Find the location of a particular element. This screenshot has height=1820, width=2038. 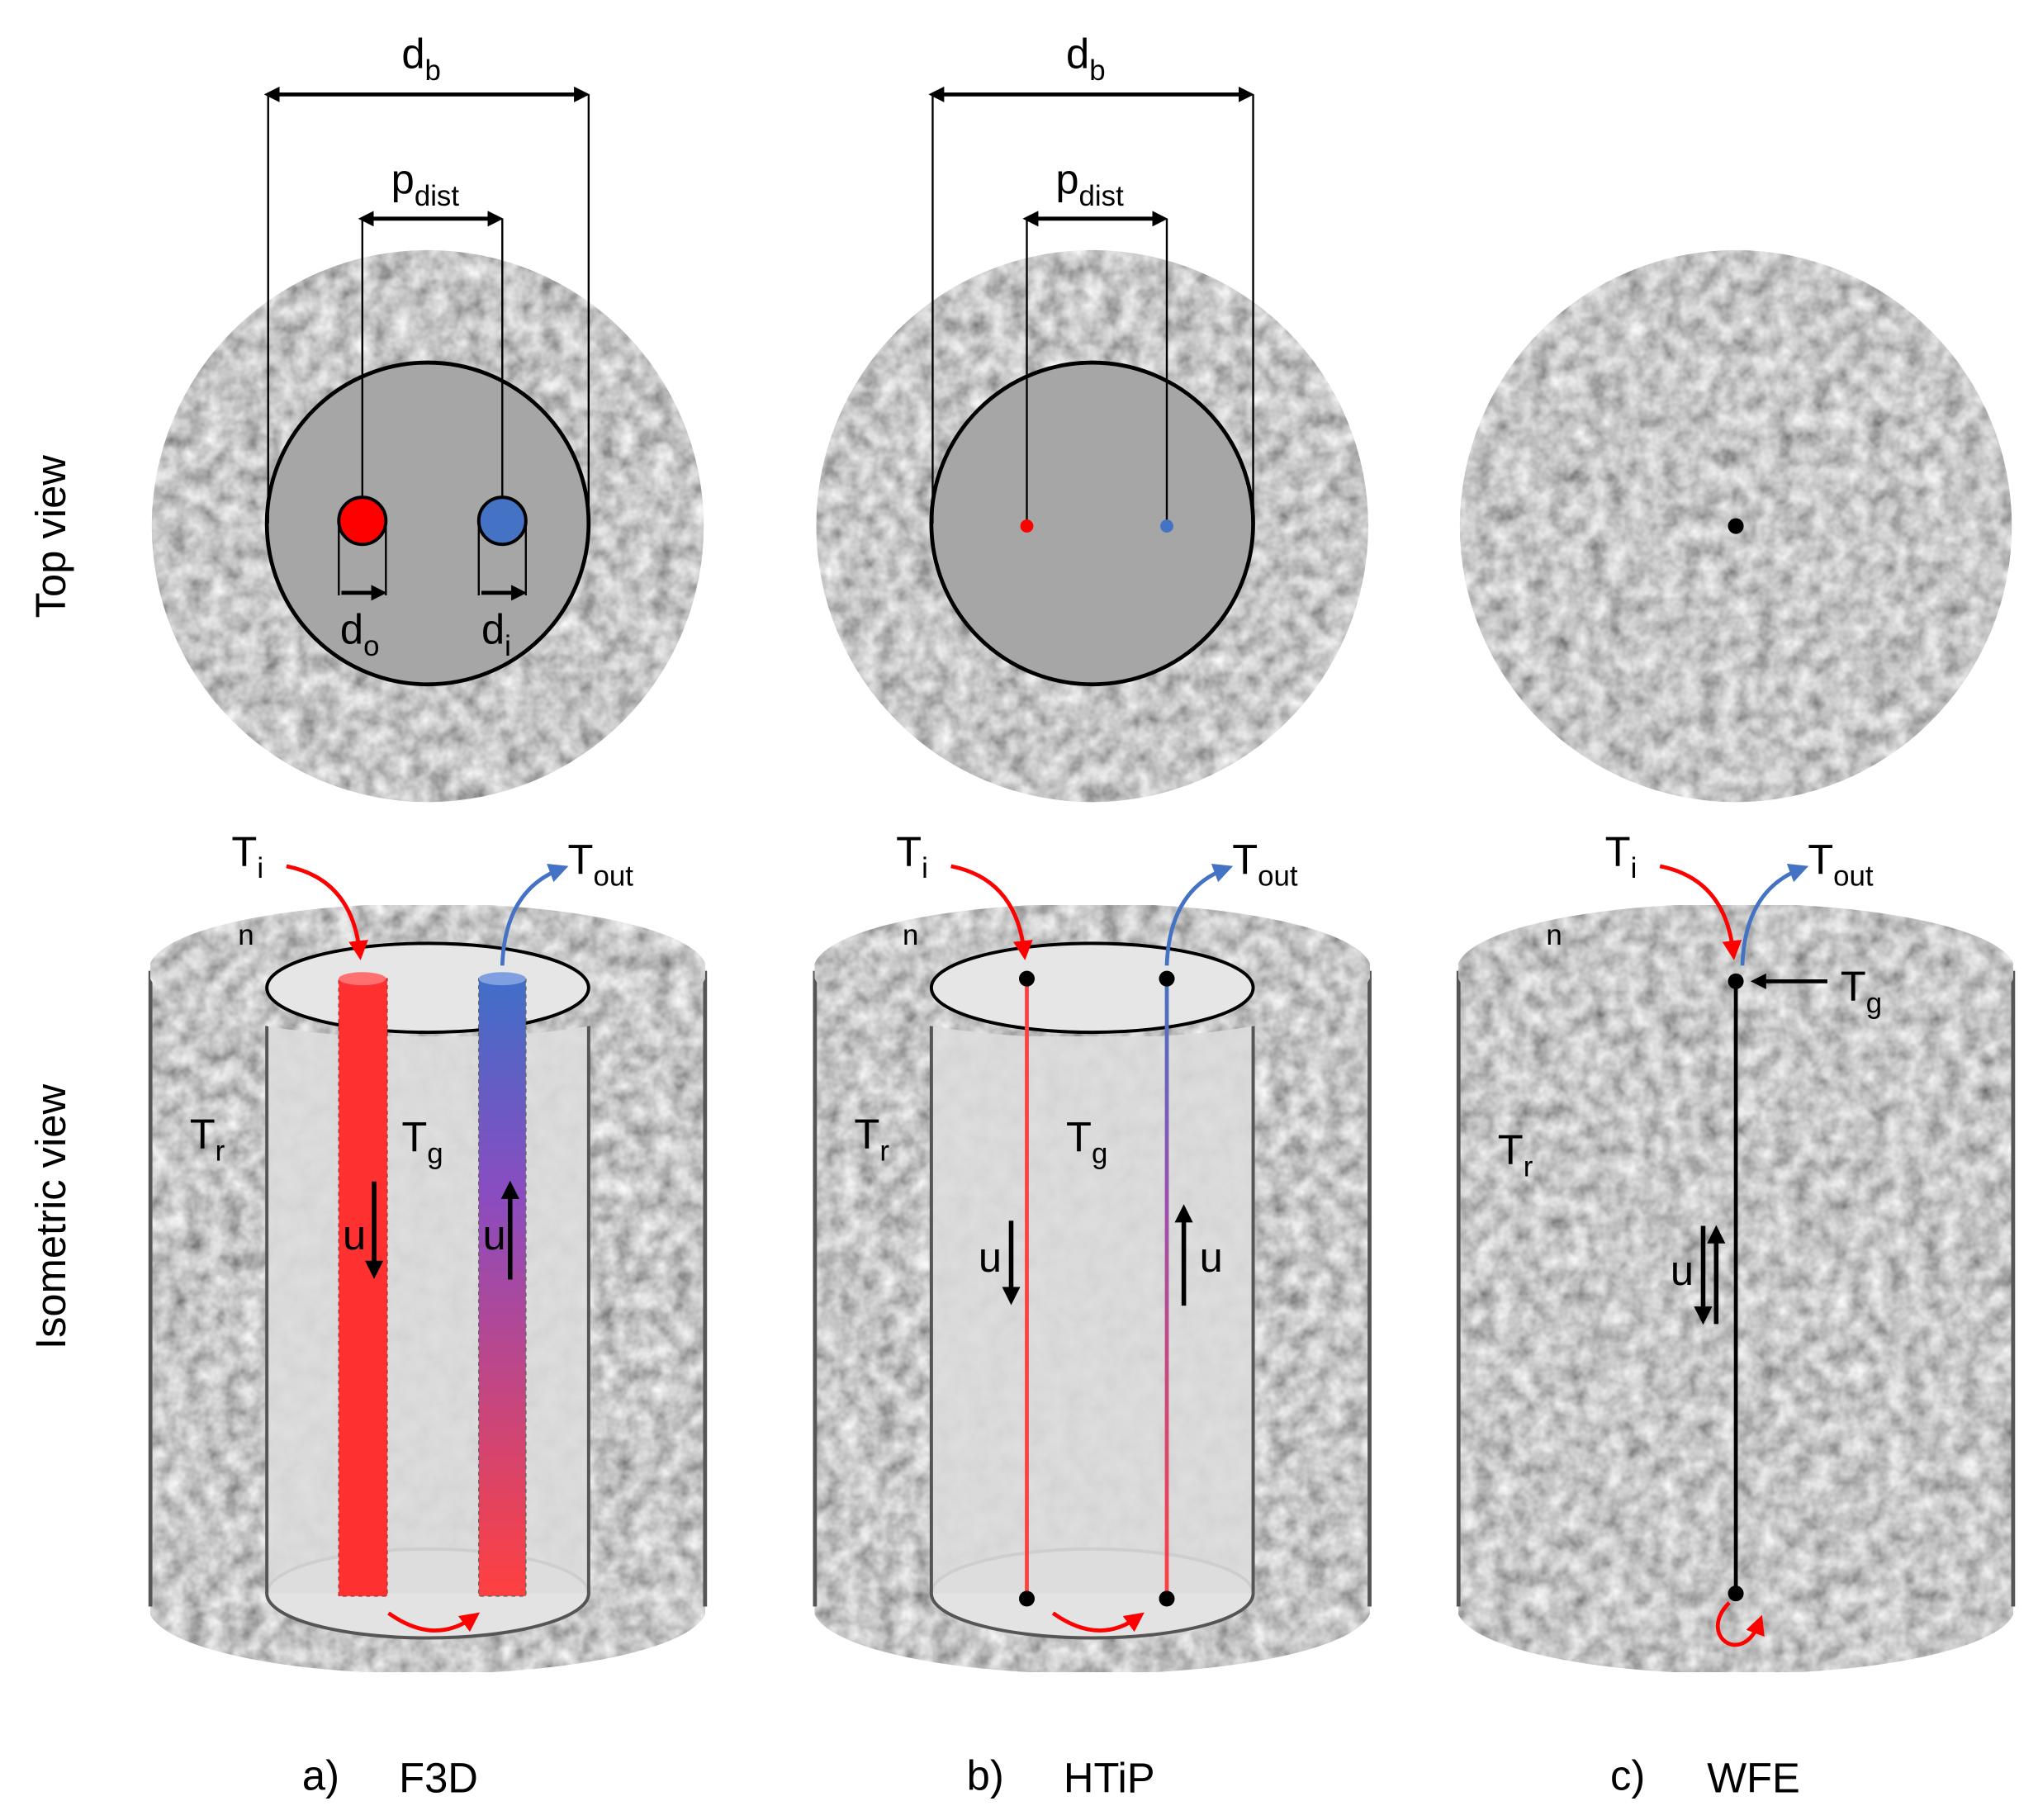

caption-name: WFE is located at coordinates (1753, 1777).